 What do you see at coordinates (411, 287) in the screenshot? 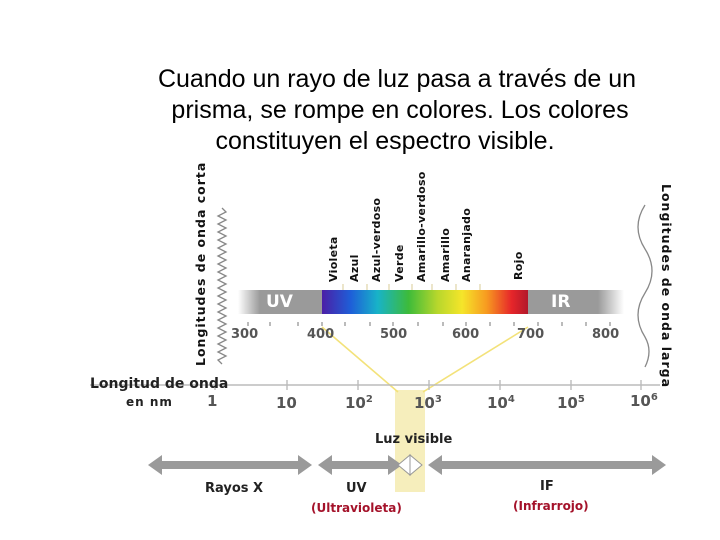
I see `color-guide-lines` at bounding box center [411, 287].